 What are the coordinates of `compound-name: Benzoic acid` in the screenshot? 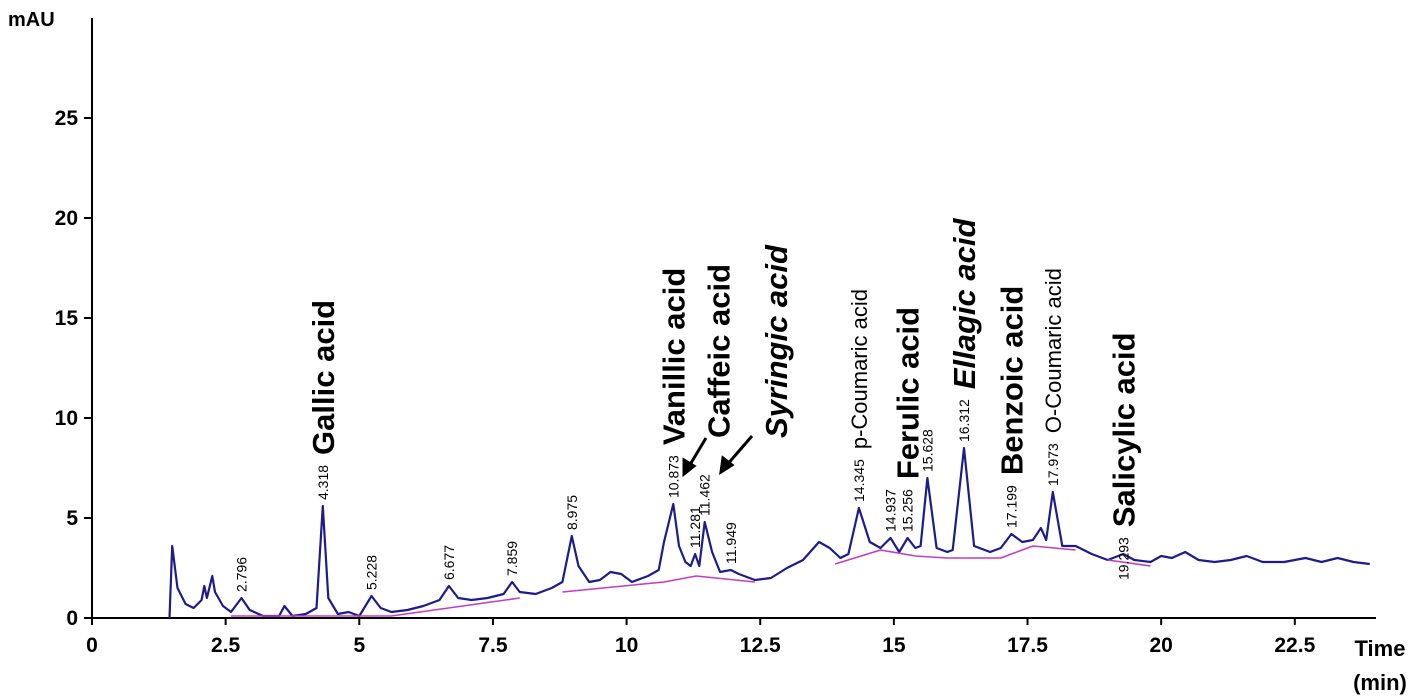 It's located at (1011, 381).